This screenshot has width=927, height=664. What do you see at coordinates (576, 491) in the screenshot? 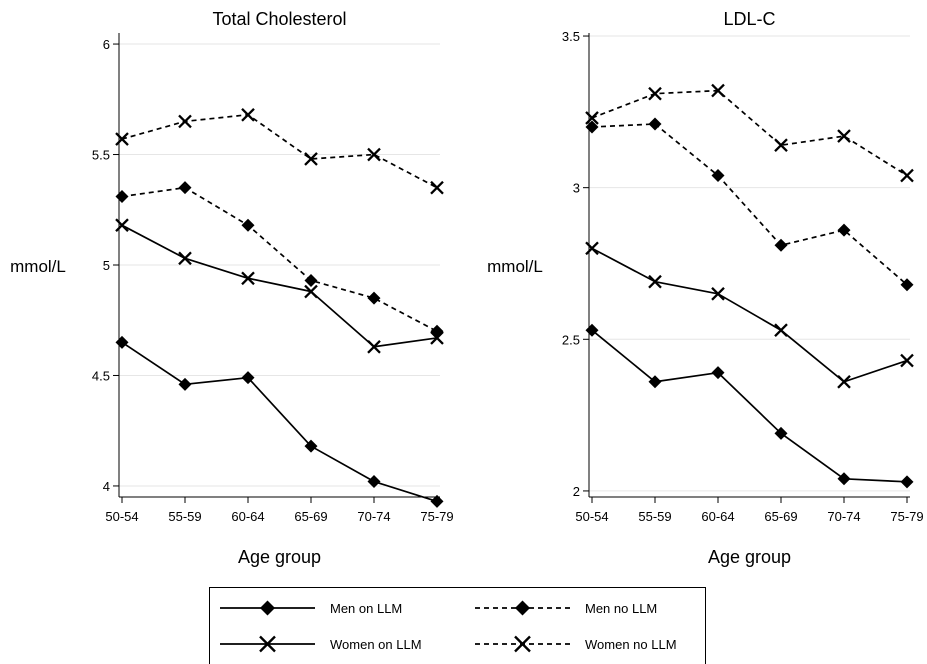
I see `y-tick-label: 2` at bounding box center [576, 491].